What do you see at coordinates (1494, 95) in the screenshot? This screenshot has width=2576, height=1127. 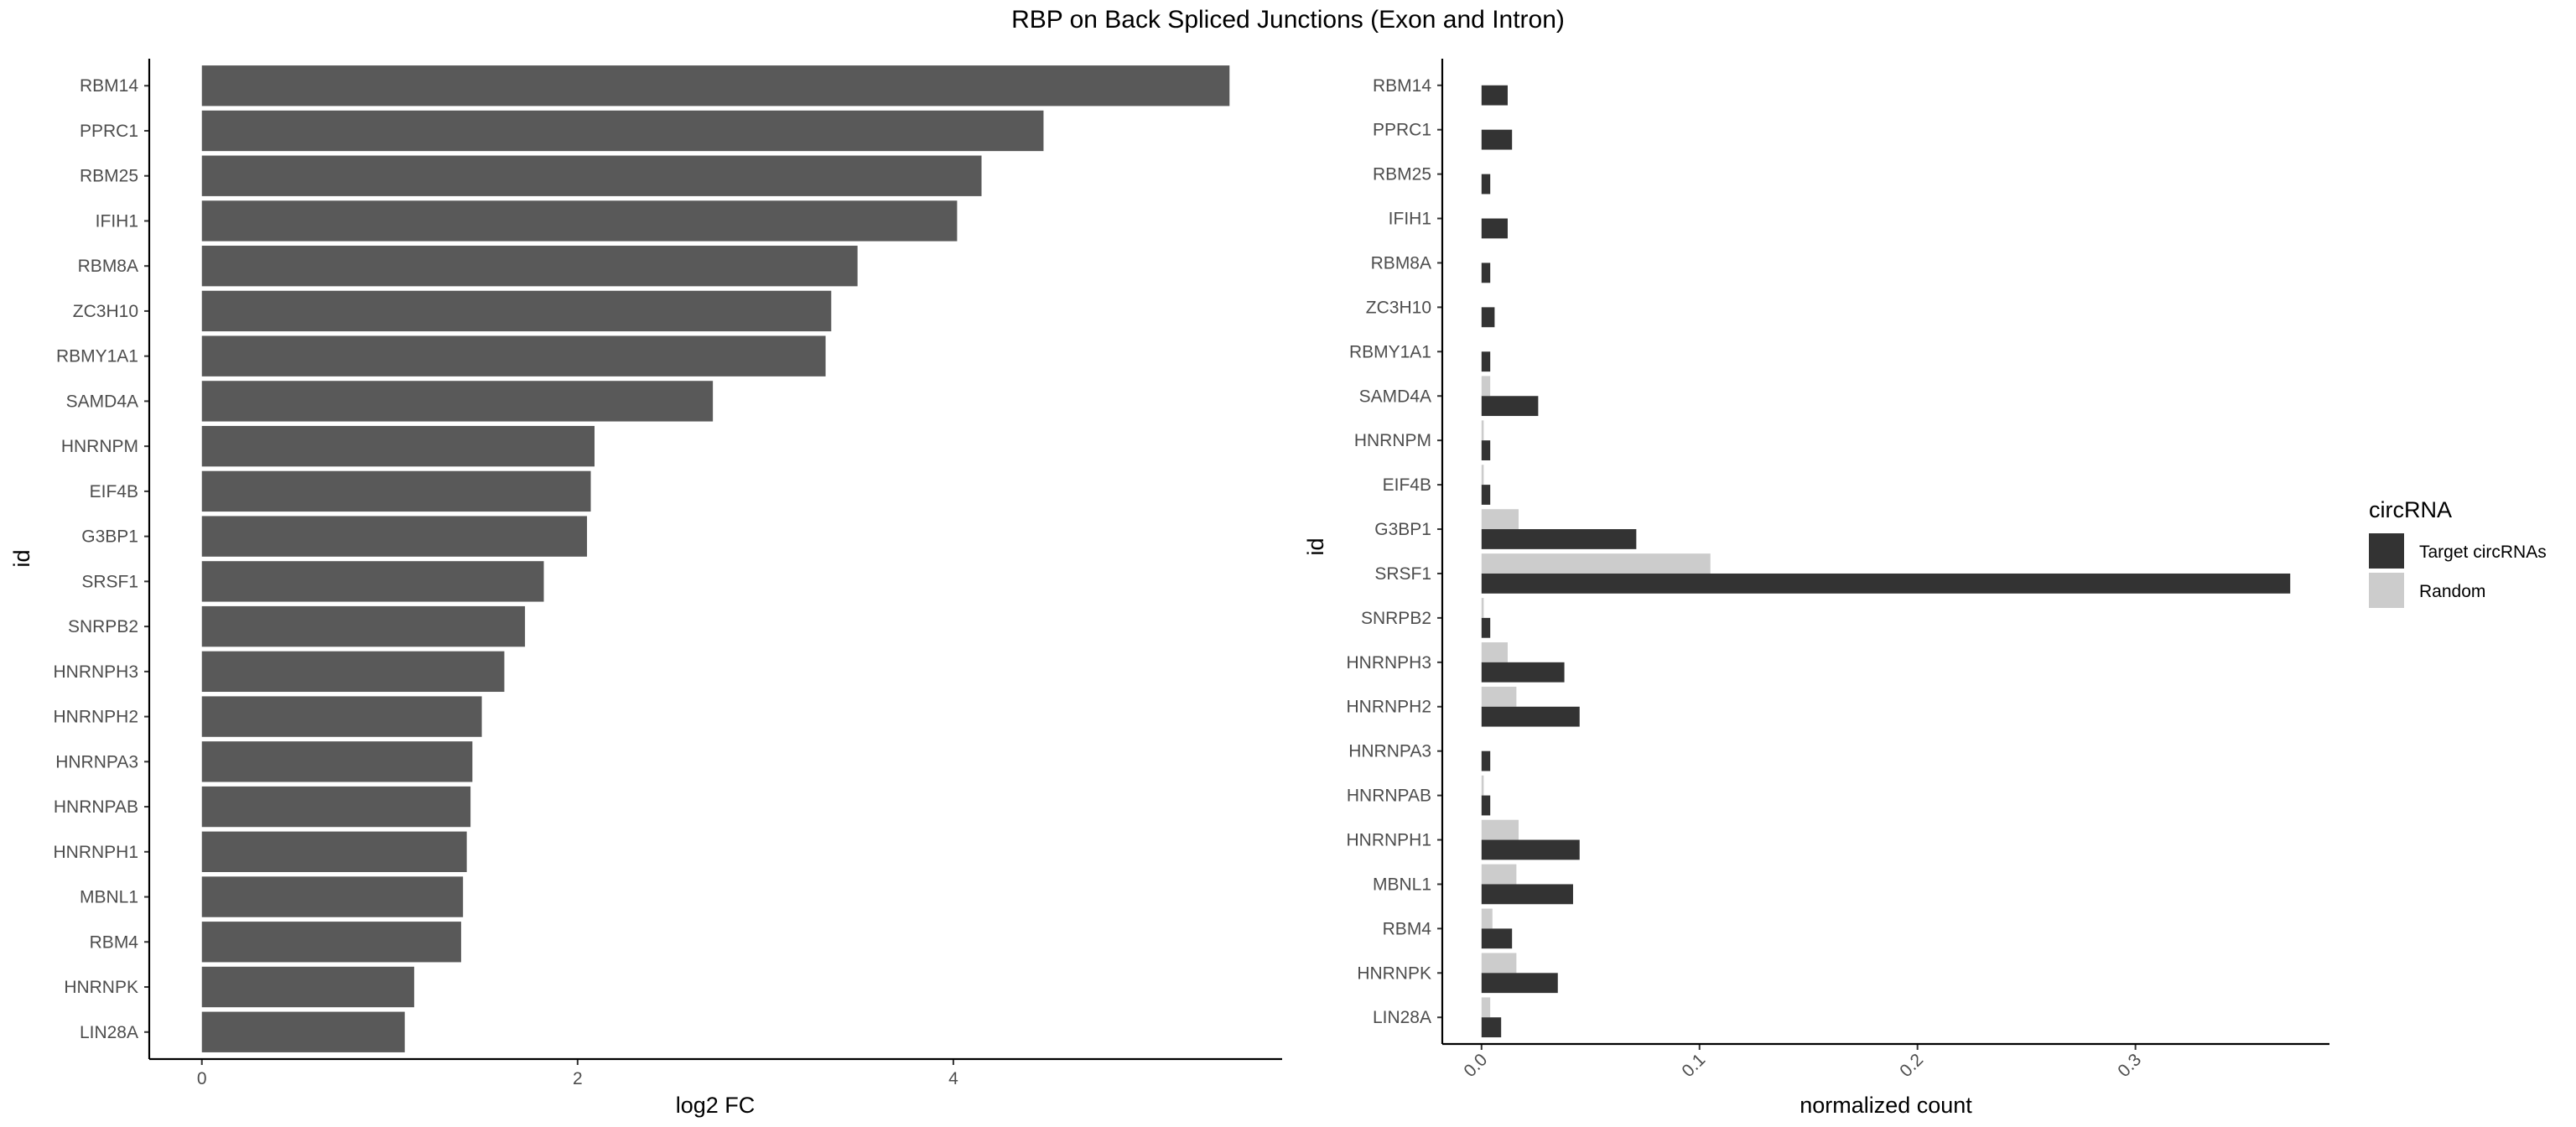 I see `bar-target-rbm14` at bounding box center [1494, 95].